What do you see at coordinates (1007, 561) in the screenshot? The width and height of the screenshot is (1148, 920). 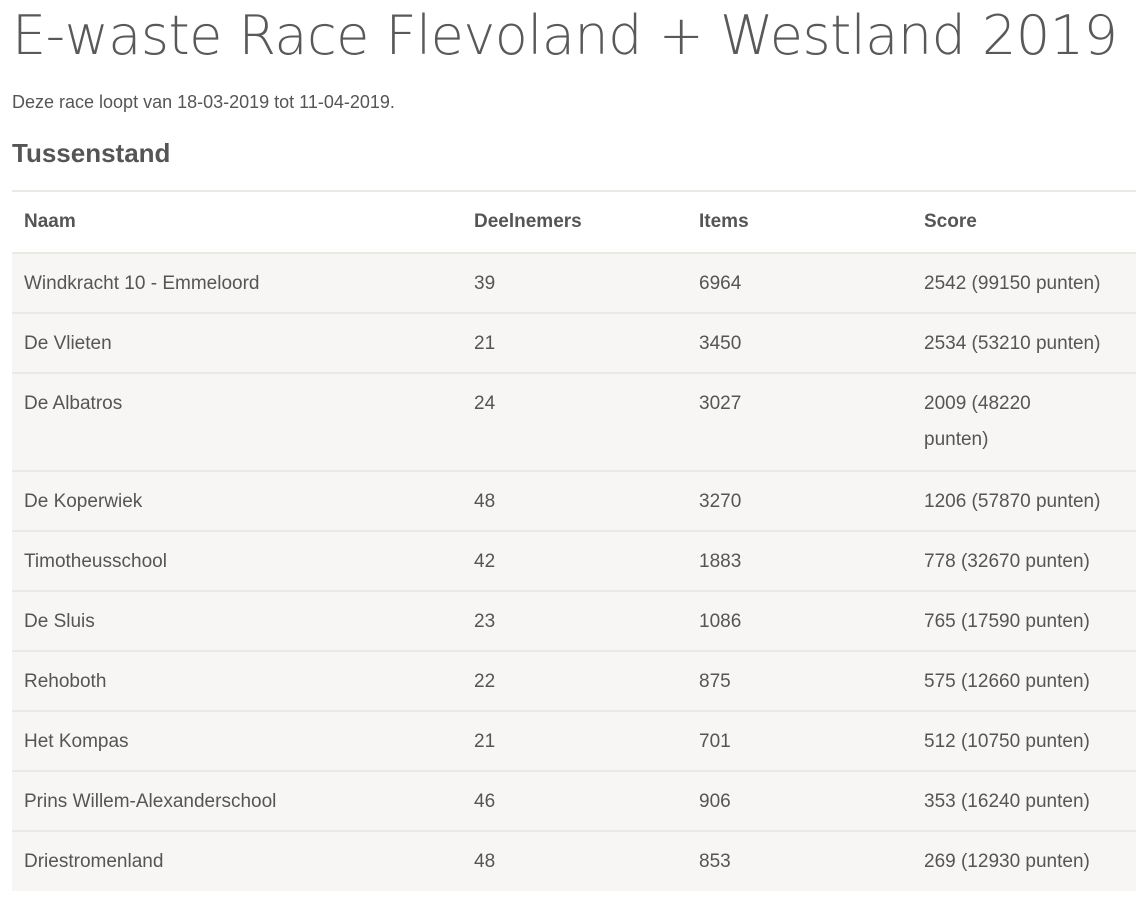 I see `cell-score-text: 778 (32670 punten)` at bounding box center [1007, 561].